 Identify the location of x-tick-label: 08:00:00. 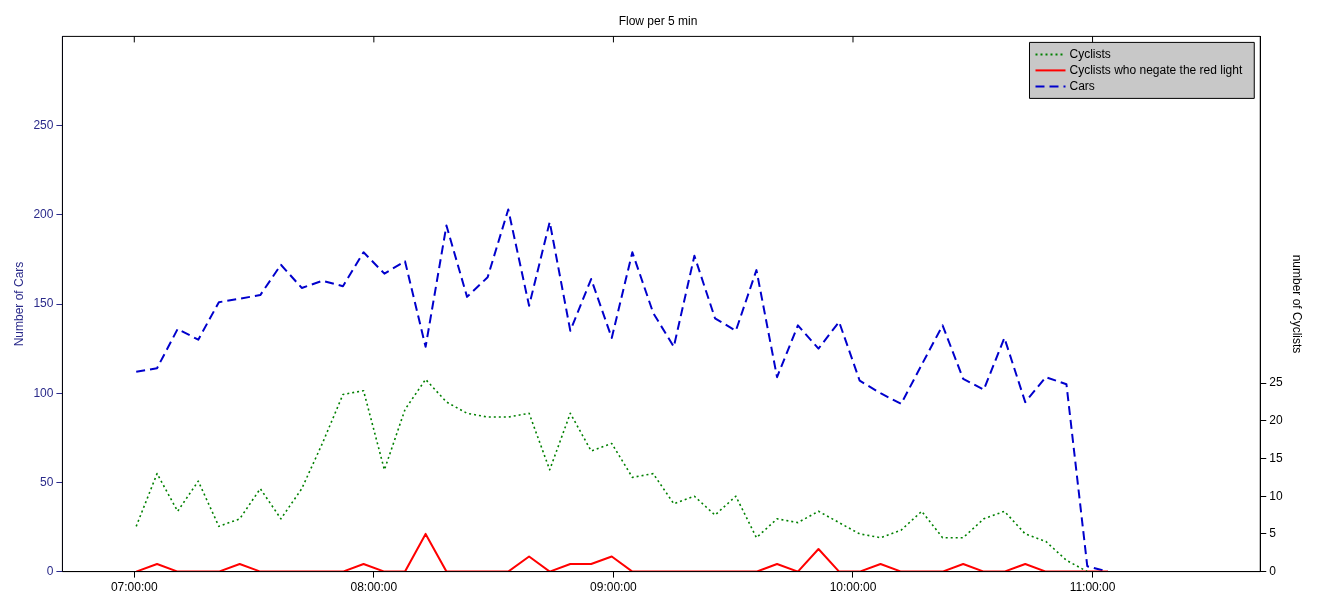
(374, 587).